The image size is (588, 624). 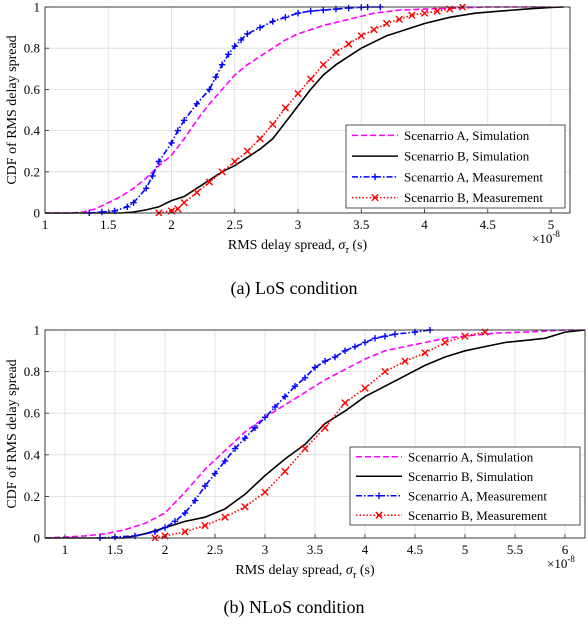 I want to click on caption-b: (b) NLoS condition, so click(x=294, y=607).